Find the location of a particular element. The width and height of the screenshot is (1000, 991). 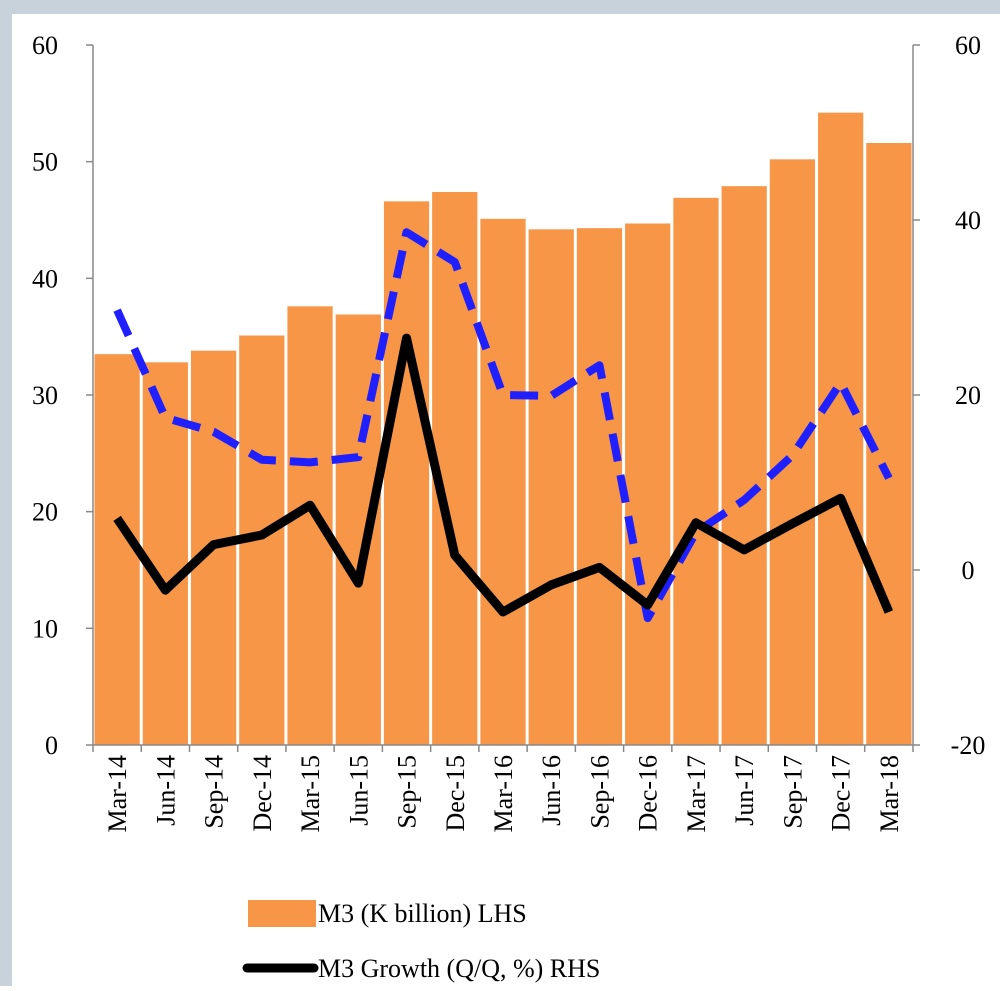

x-tick-label: Sep-17 is located at coordinates (792, 792).